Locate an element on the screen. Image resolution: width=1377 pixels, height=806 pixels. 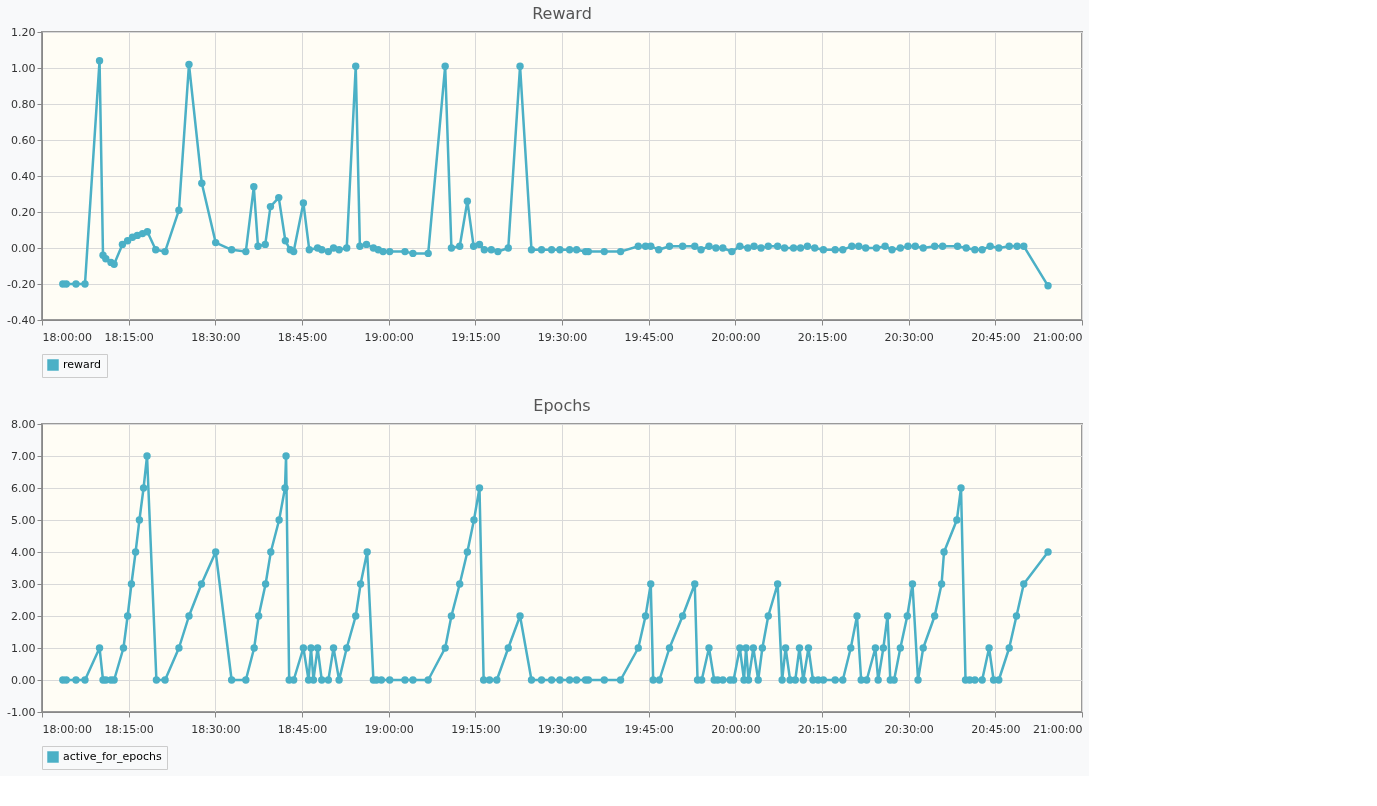
y-tick-label: -0.40 is located at coordinates (21, 320).